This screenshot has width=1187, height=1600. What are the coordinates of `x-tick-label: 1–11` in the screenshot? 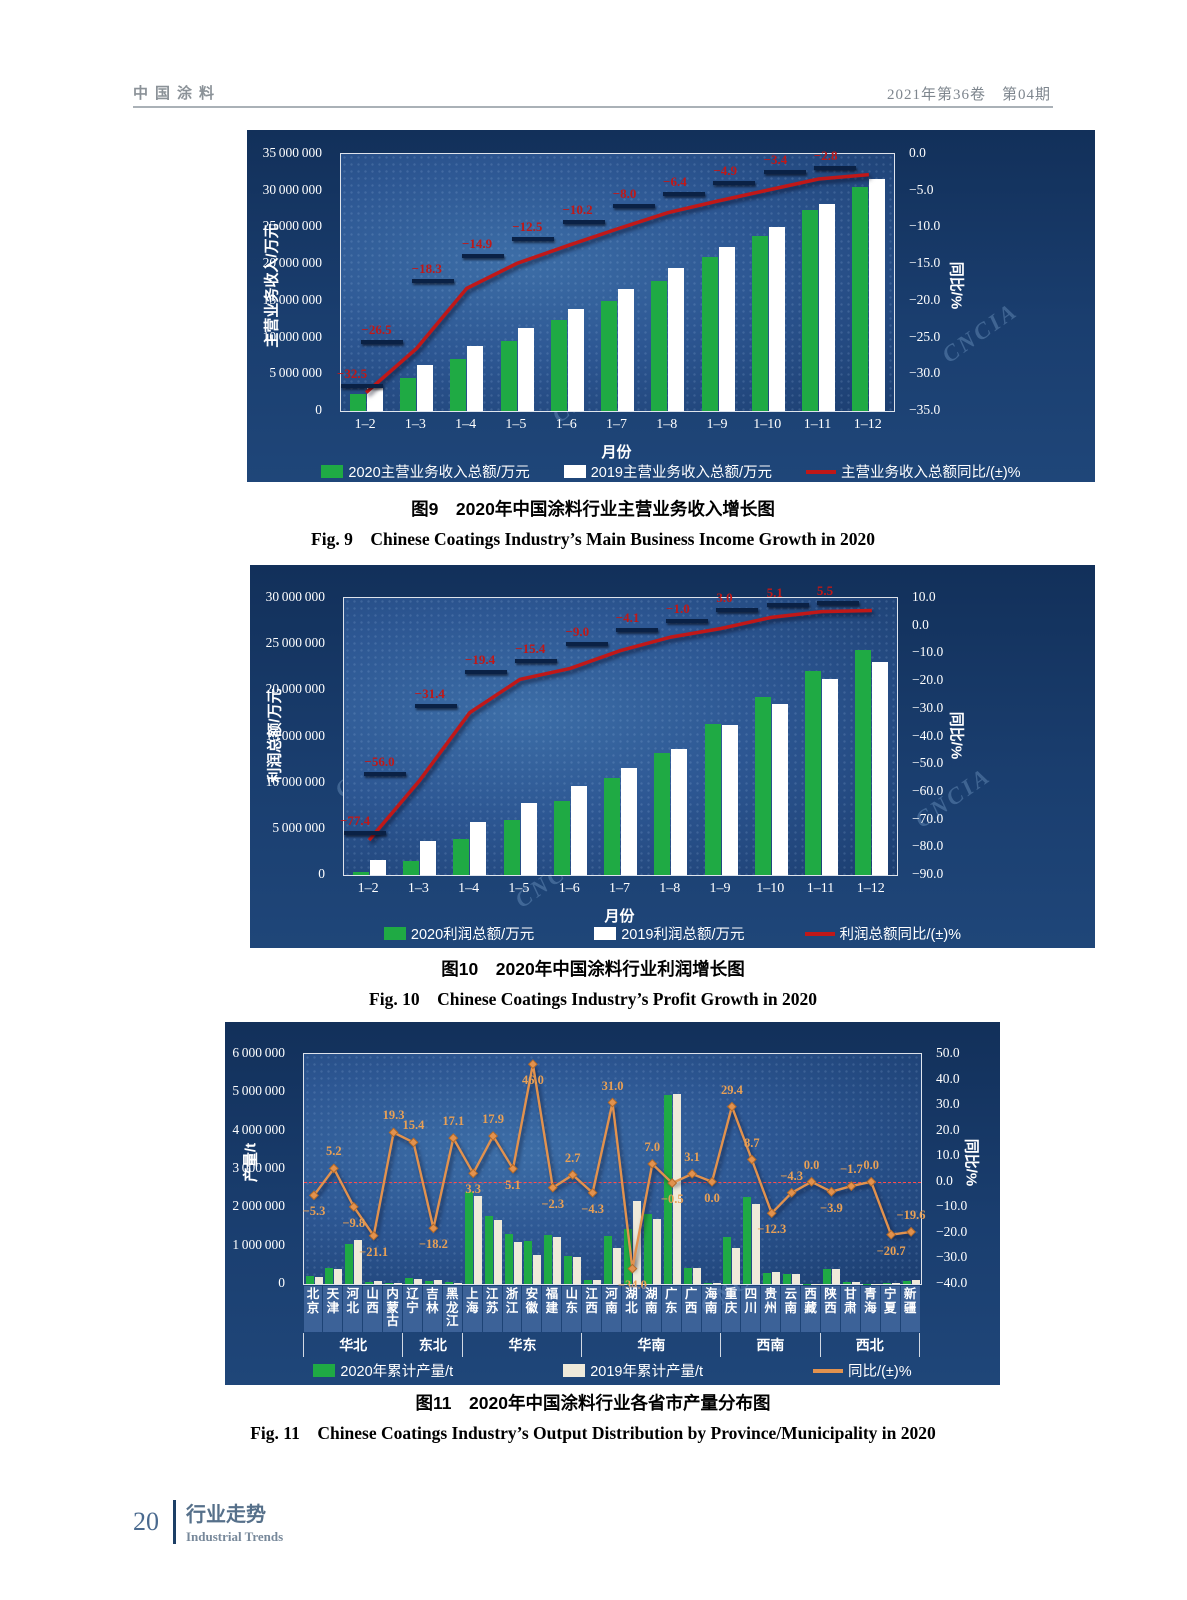 It's located at (820, 888).